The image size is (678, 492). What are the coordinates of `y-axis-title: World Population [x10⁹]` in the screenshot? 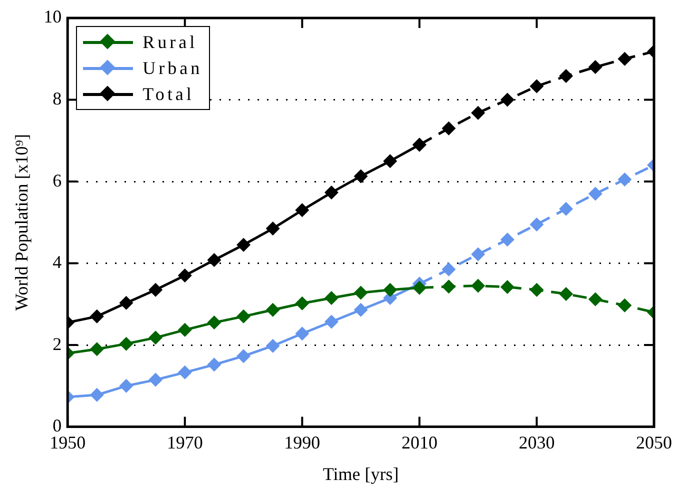 It's located at (22, 222).